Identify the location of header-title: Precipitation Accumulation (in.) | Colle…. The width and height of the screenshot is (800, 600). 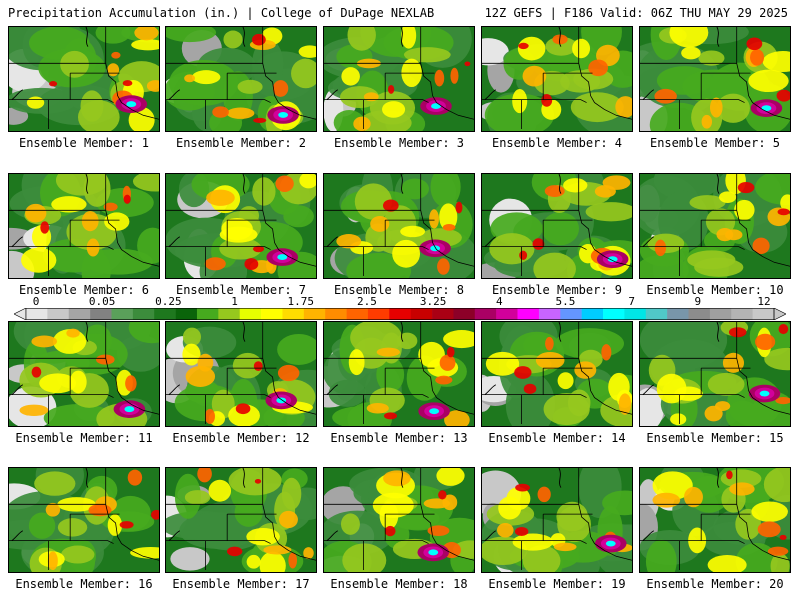
(221, 13).